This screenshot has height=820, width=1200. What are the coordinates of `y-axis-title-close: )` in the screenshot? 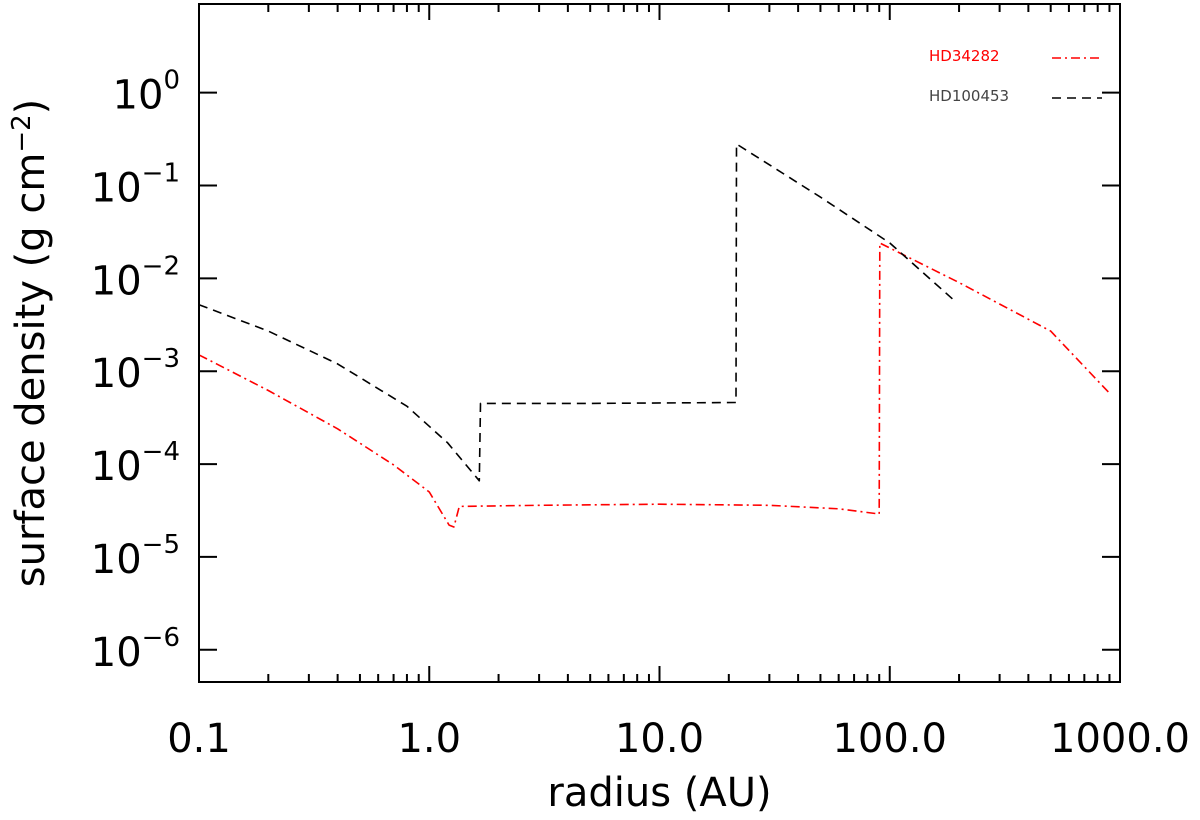 It's located at (31, 107).